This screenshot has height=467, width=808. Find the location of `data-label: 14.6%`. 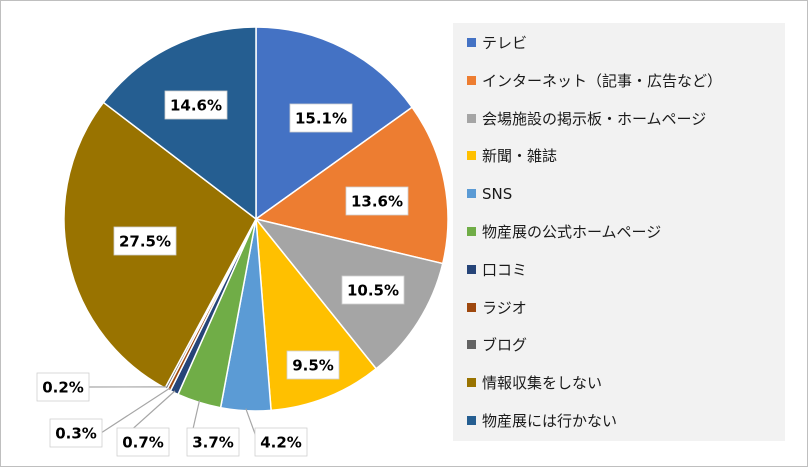

data-label: 14.6% is located at coordinates (196, 106).